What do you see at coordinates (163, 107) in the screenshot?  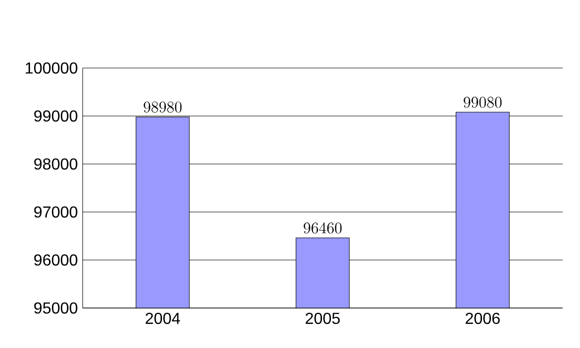 I see `data-label: 98980` at bounding box center [163, 107].